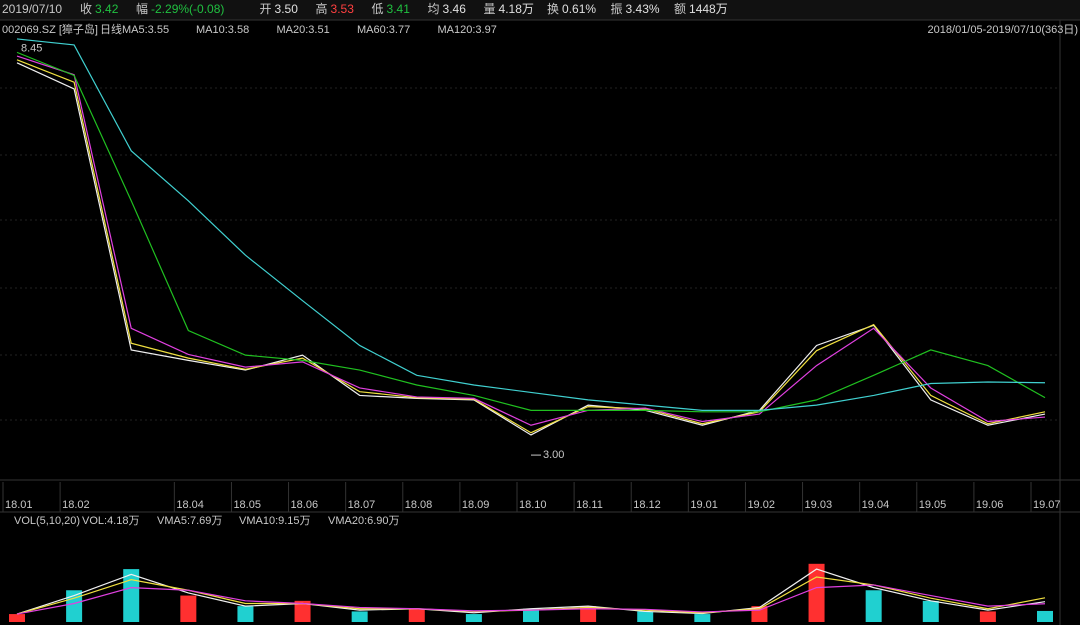  I want to click on x-tick-label: 19.01, so click(704, 505).